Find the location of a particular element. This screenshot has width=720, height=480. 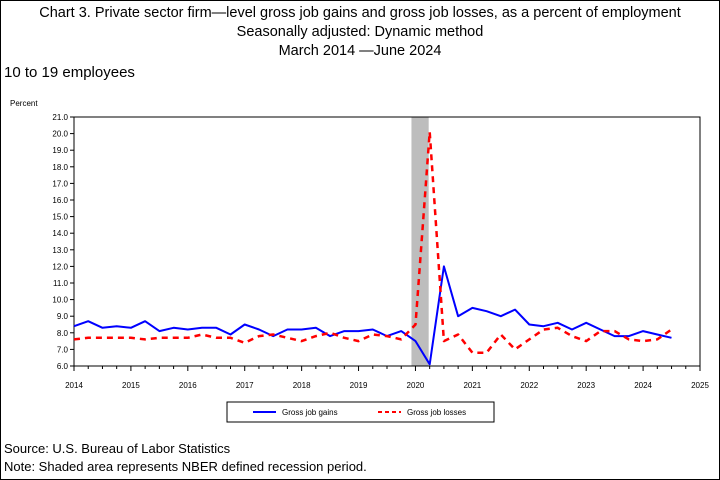

x-tick-label: 2019 is located at coordinates (359, 385).